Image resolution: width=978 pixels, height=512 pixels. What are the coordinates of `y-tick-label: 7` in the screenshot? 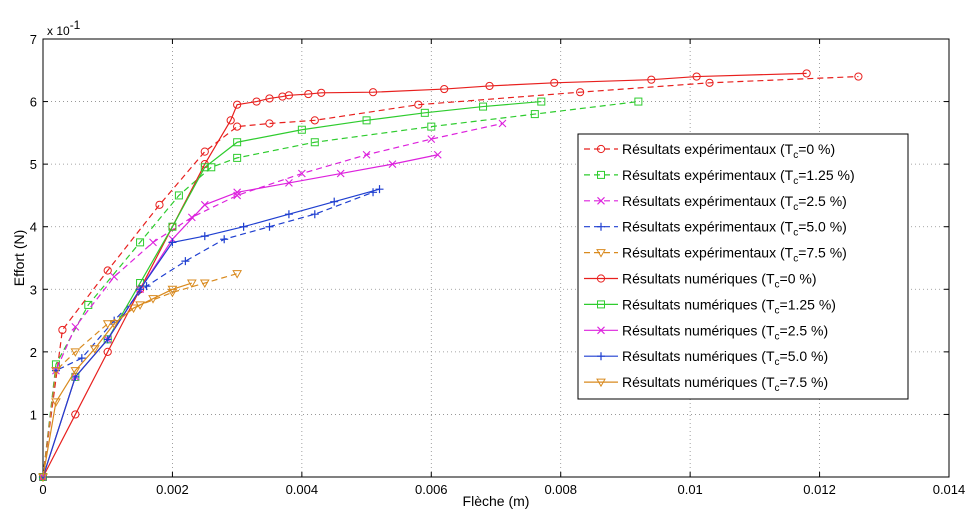 It's located at (33, 39).